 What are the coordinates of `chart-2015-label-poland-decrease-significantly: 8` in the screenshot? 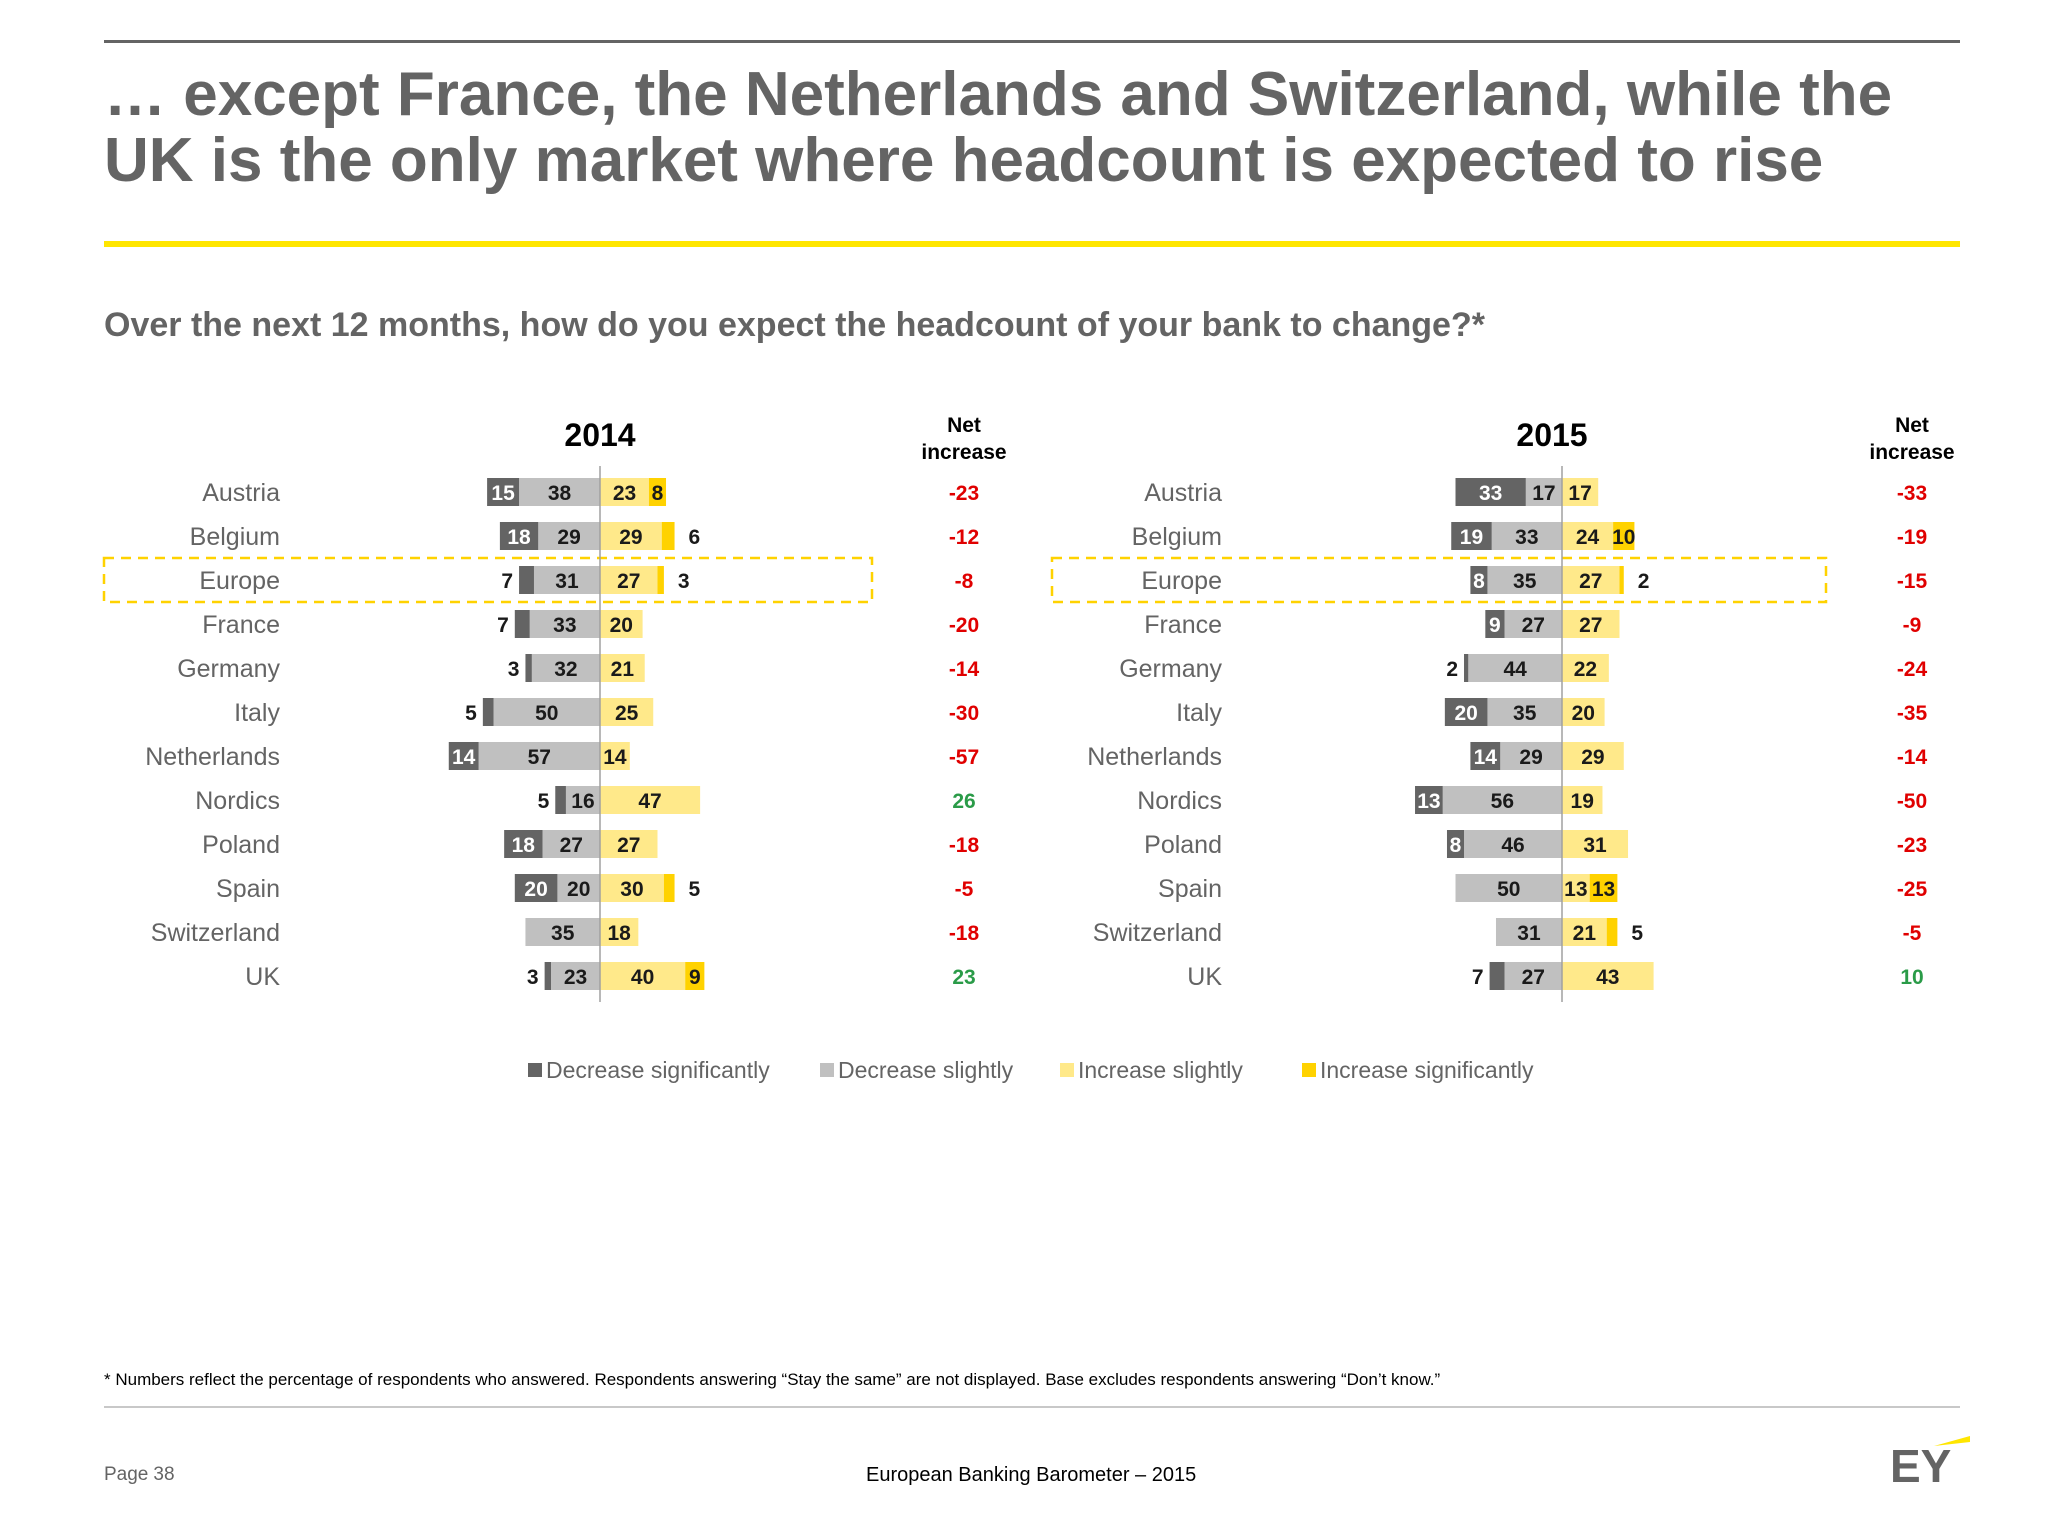 It's located at (1456, 845).